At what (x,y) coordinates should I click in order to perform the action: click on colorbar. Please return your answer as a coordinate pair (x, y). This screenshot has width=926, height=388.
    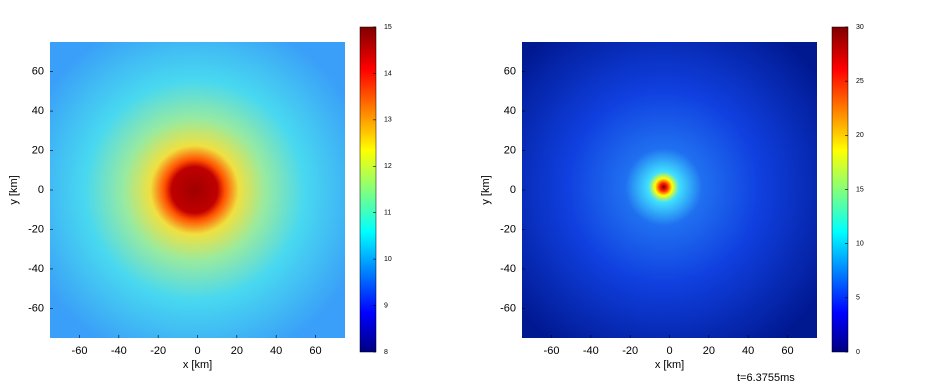
    Looking at the image, I should click on (368, 189).